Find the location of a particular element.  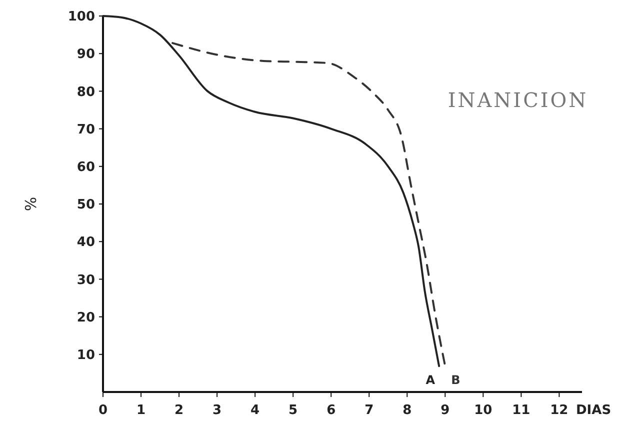

y-tick-label: 90 is located at coordinates (85, 54).